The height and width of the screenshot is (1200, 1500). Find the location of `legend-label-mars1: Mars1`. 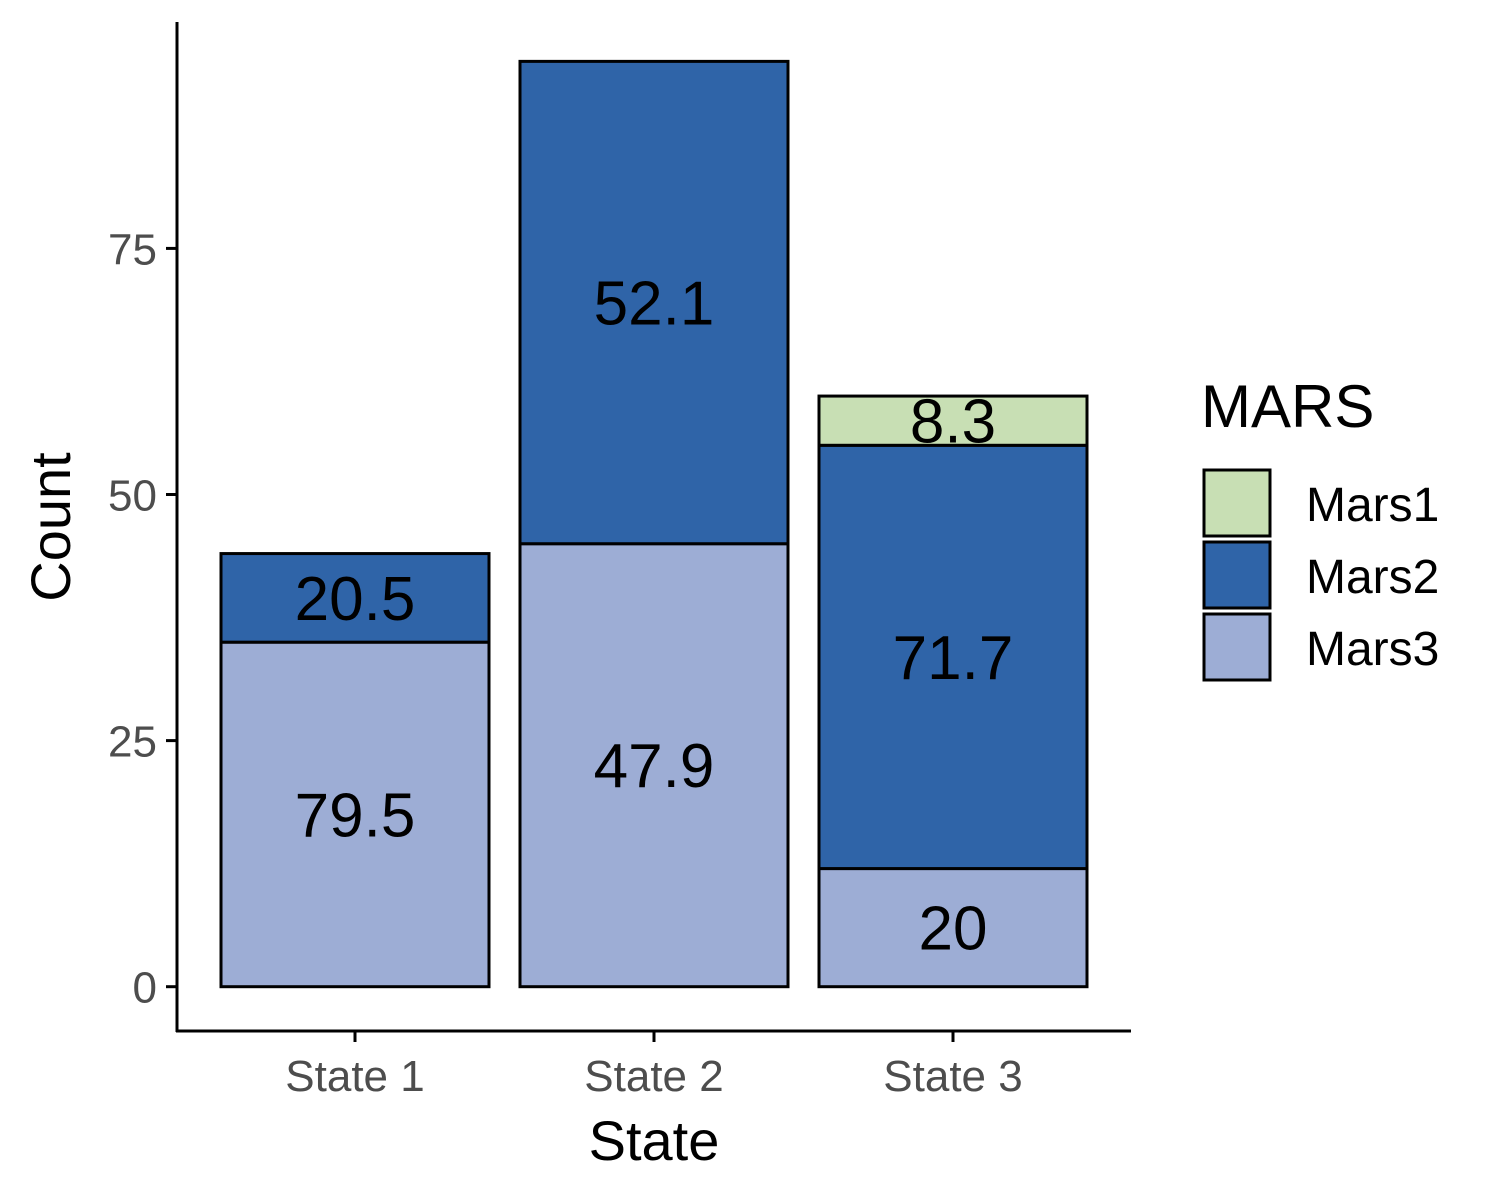

legend-label-mars1: Mars1 is located at coordinates (1372, 505).